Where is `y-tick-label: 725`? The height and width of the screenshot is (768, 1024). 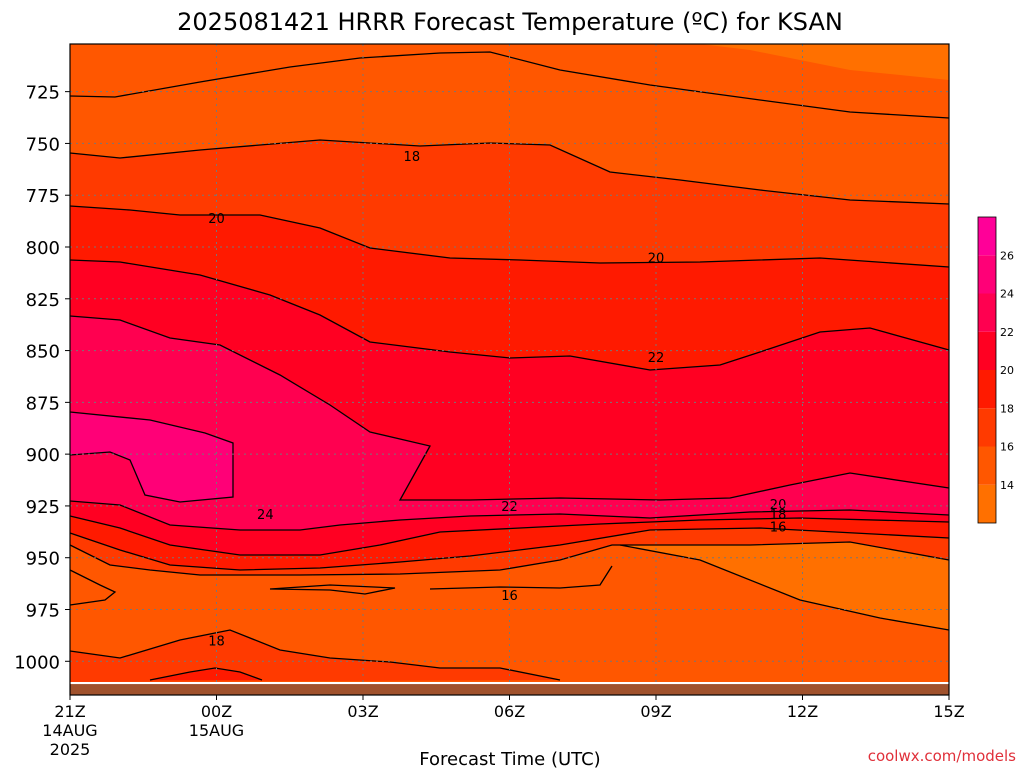
y-tick-label: 725 is located at coordinates (43, 93).